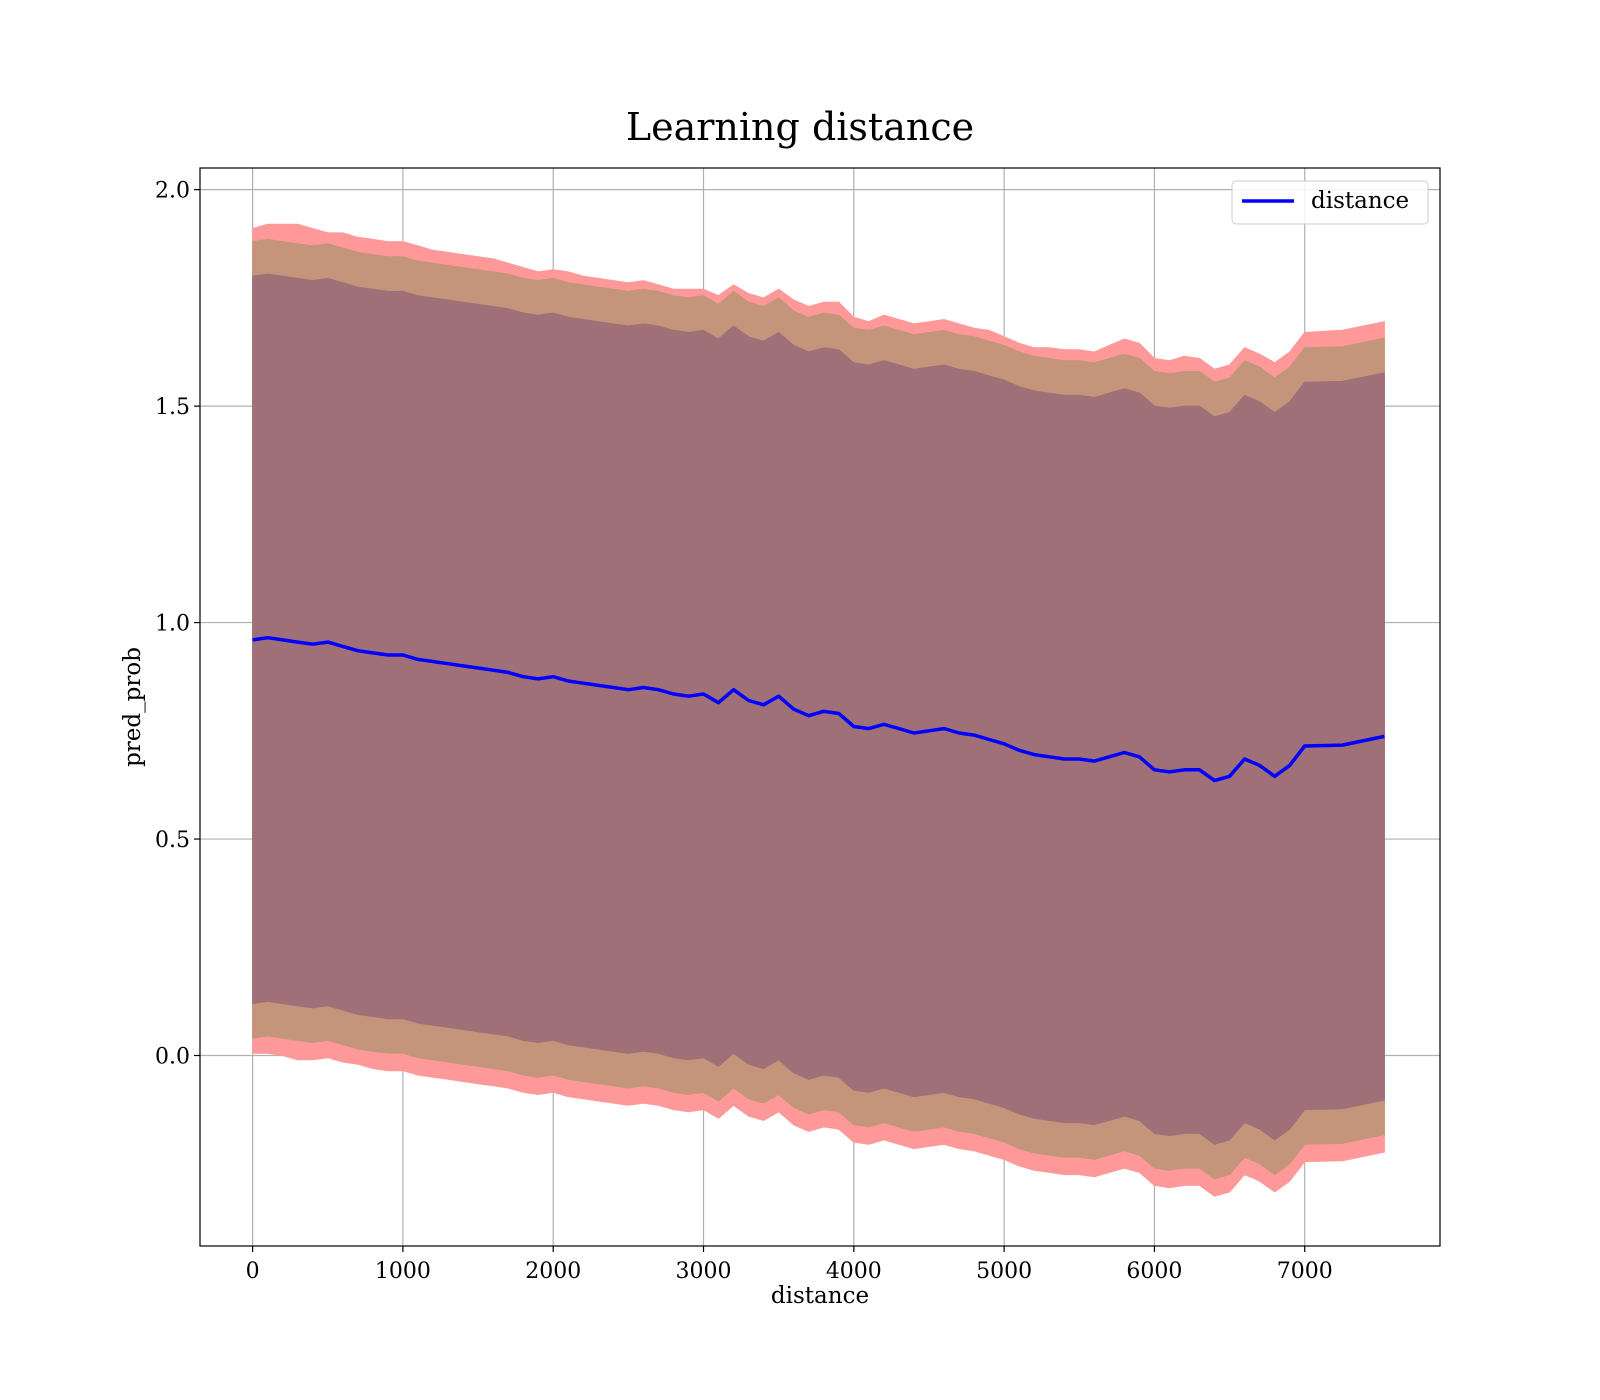 The width and height of the screenshot is (1600, 1400). What do you see at coordinates (172, 407) in the screenshot?
I see `y-tick-label: 1.5` at bounding box center [172, 407].